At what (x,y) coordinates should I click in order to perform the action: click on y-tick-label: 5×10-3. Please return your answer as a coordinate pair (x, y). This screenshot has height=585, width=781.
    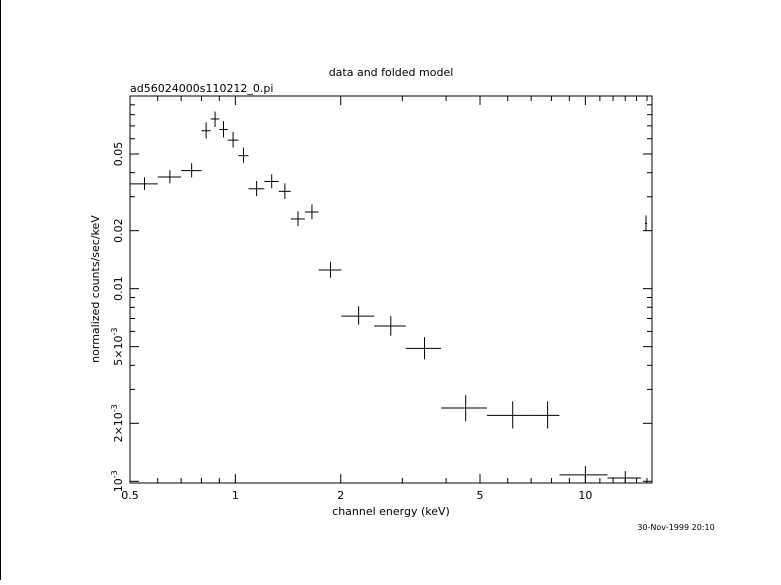
    Looking at the image, I should click on (117, 347).